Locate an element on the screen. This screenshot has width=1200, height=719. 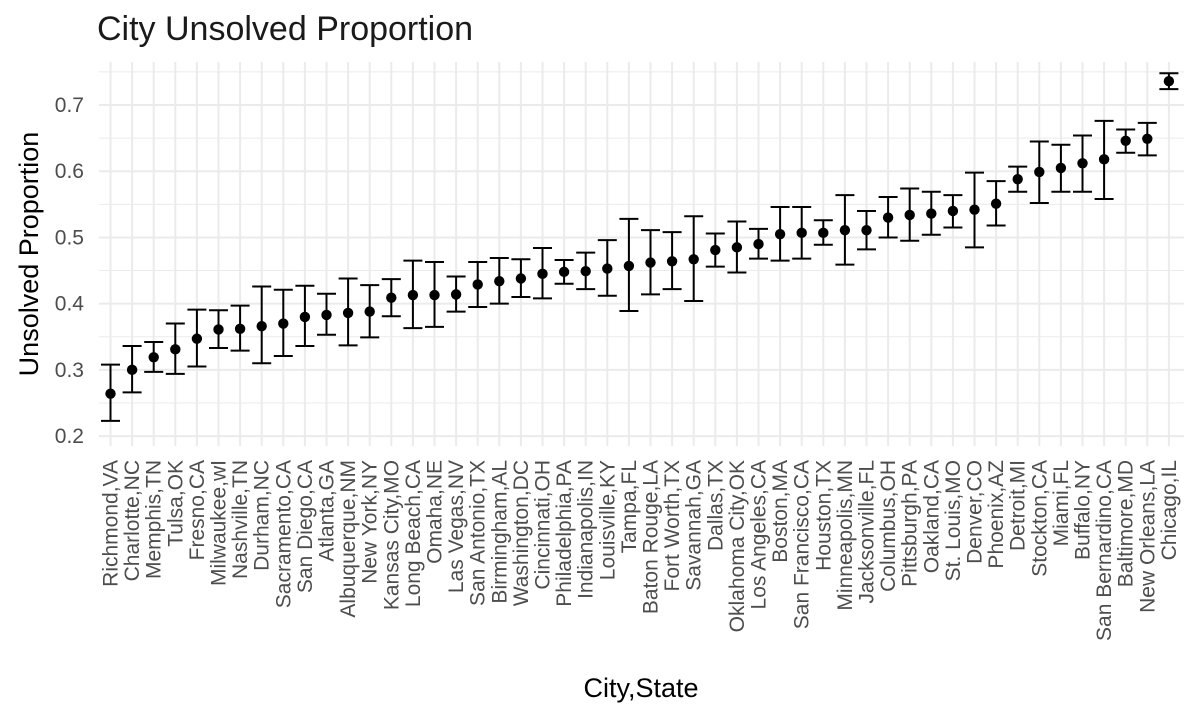
x-tick-label: Kansas City,MO is located at coordinates (391, 535).